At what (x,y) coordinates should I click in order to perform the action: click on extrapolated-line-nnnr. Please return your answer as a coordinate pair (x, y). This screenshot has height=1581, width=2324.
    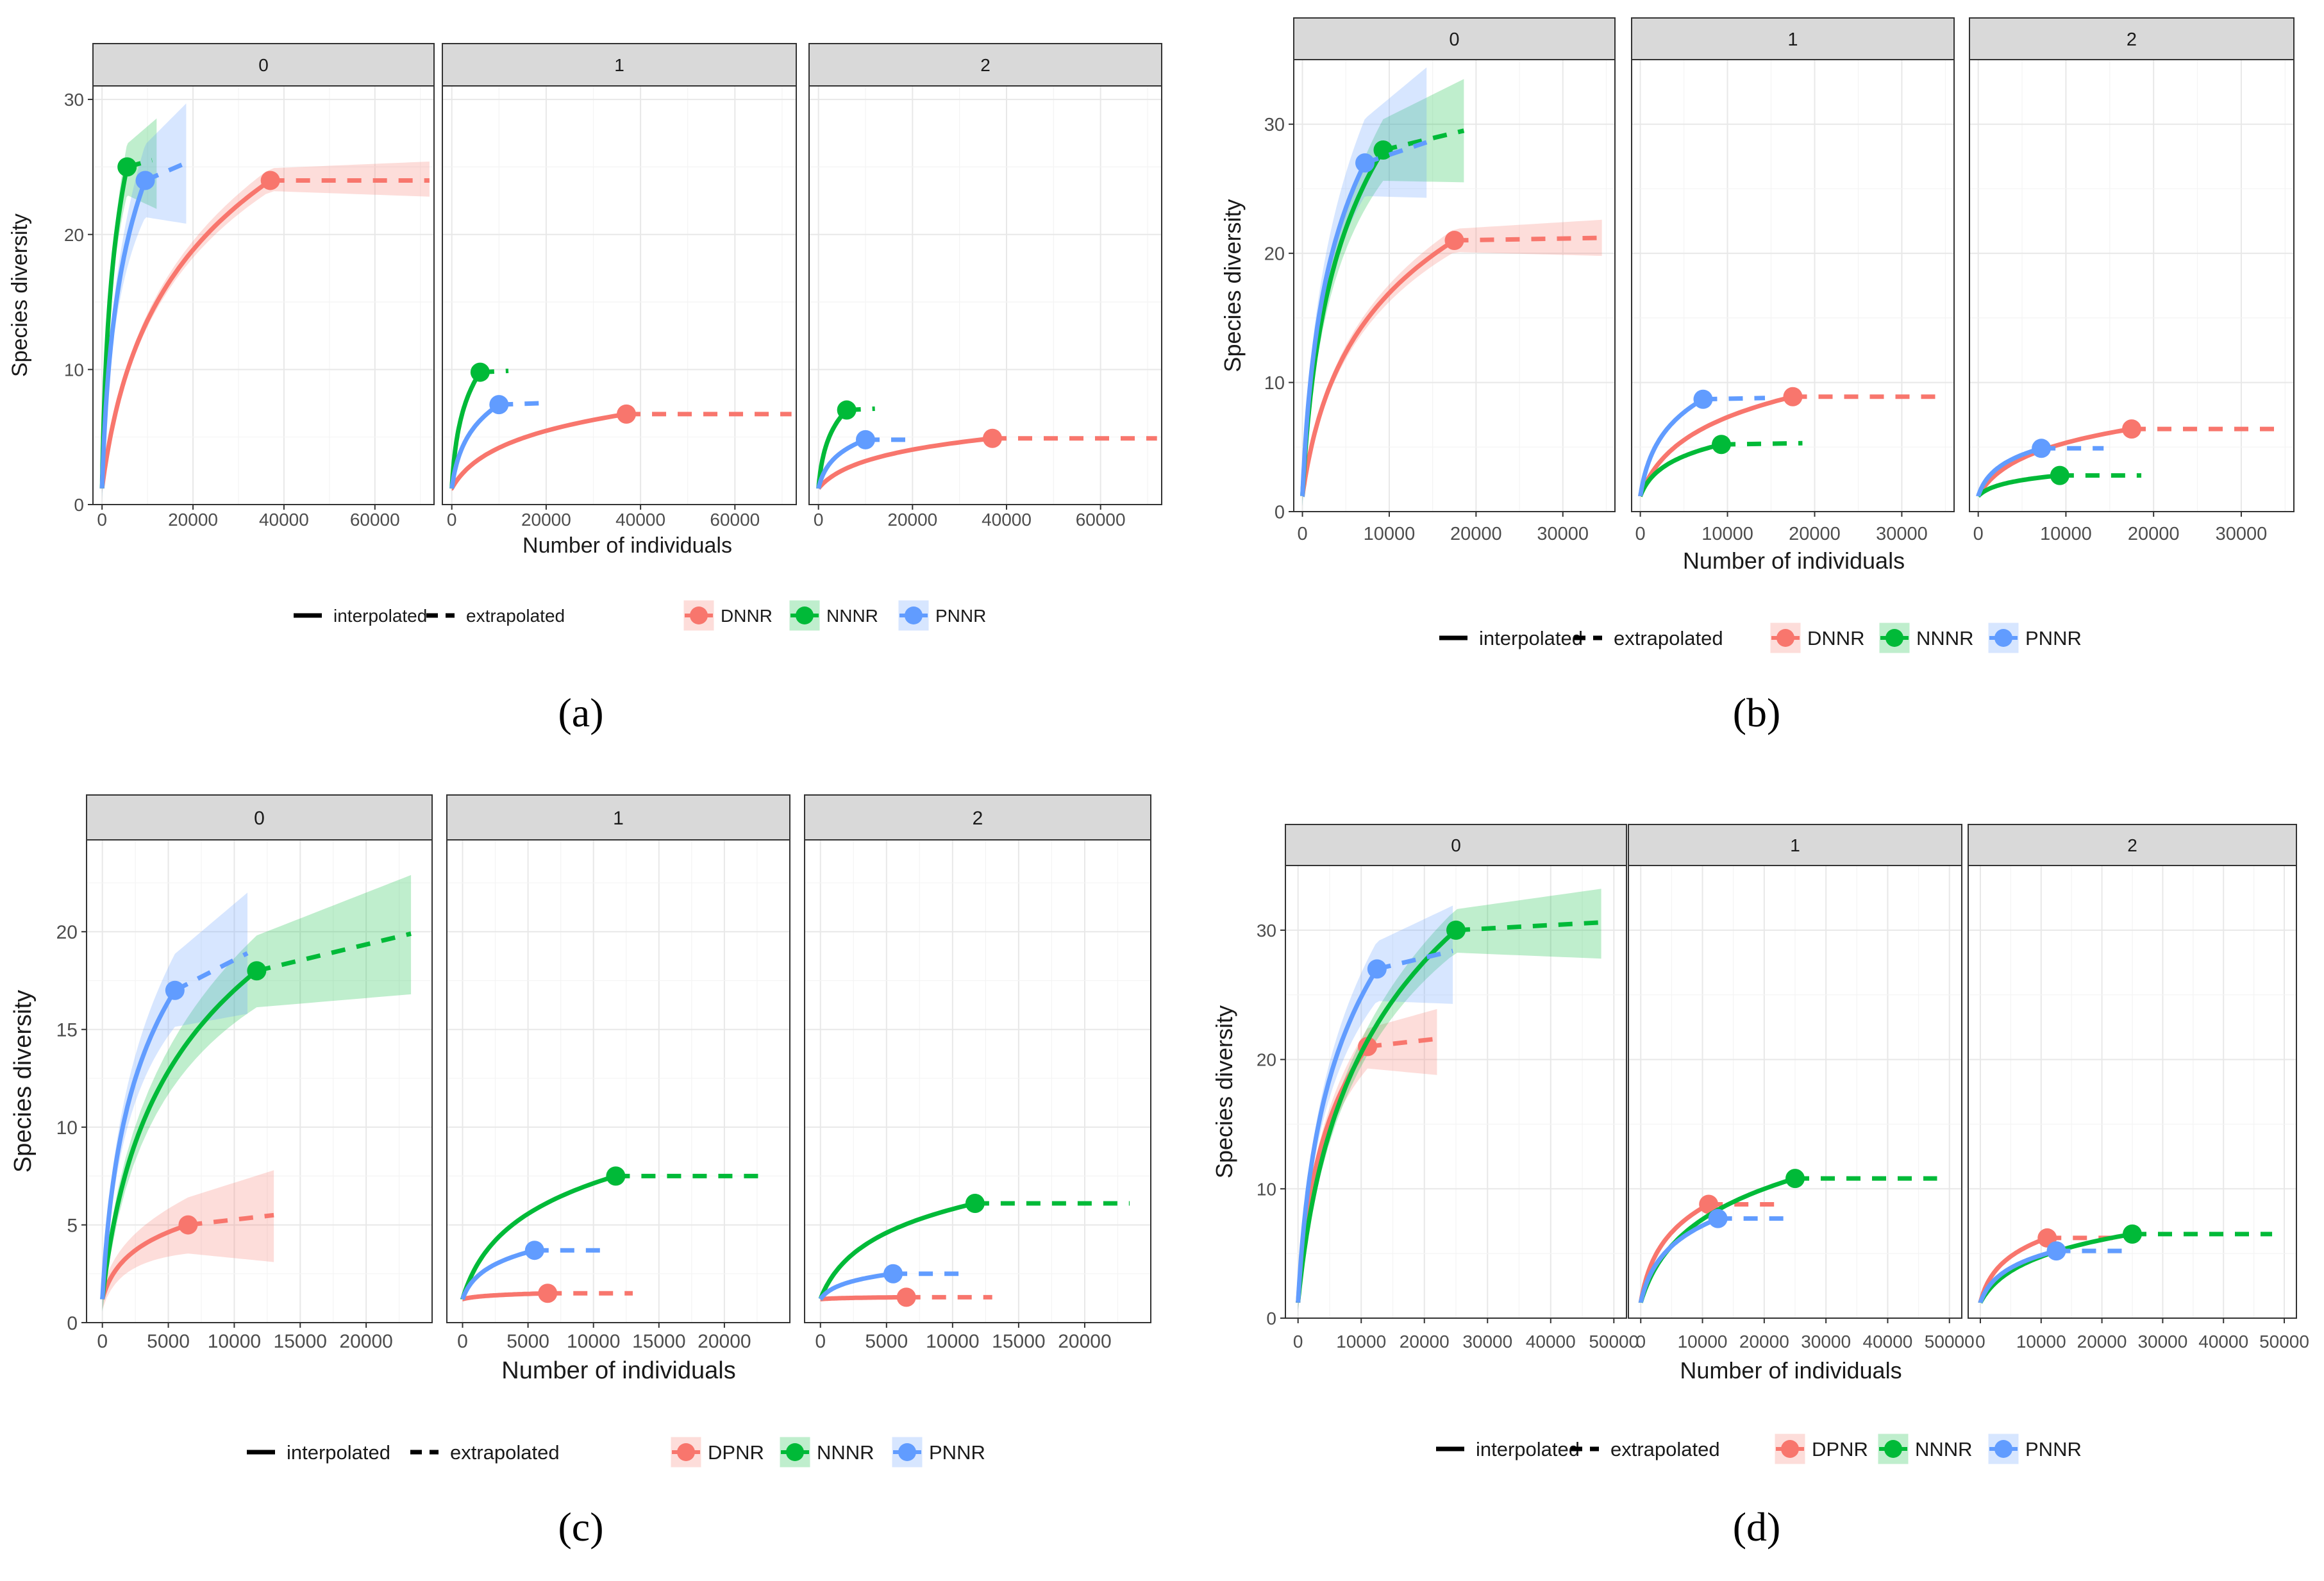
    Looking at the image, I should click on (1762, 444).